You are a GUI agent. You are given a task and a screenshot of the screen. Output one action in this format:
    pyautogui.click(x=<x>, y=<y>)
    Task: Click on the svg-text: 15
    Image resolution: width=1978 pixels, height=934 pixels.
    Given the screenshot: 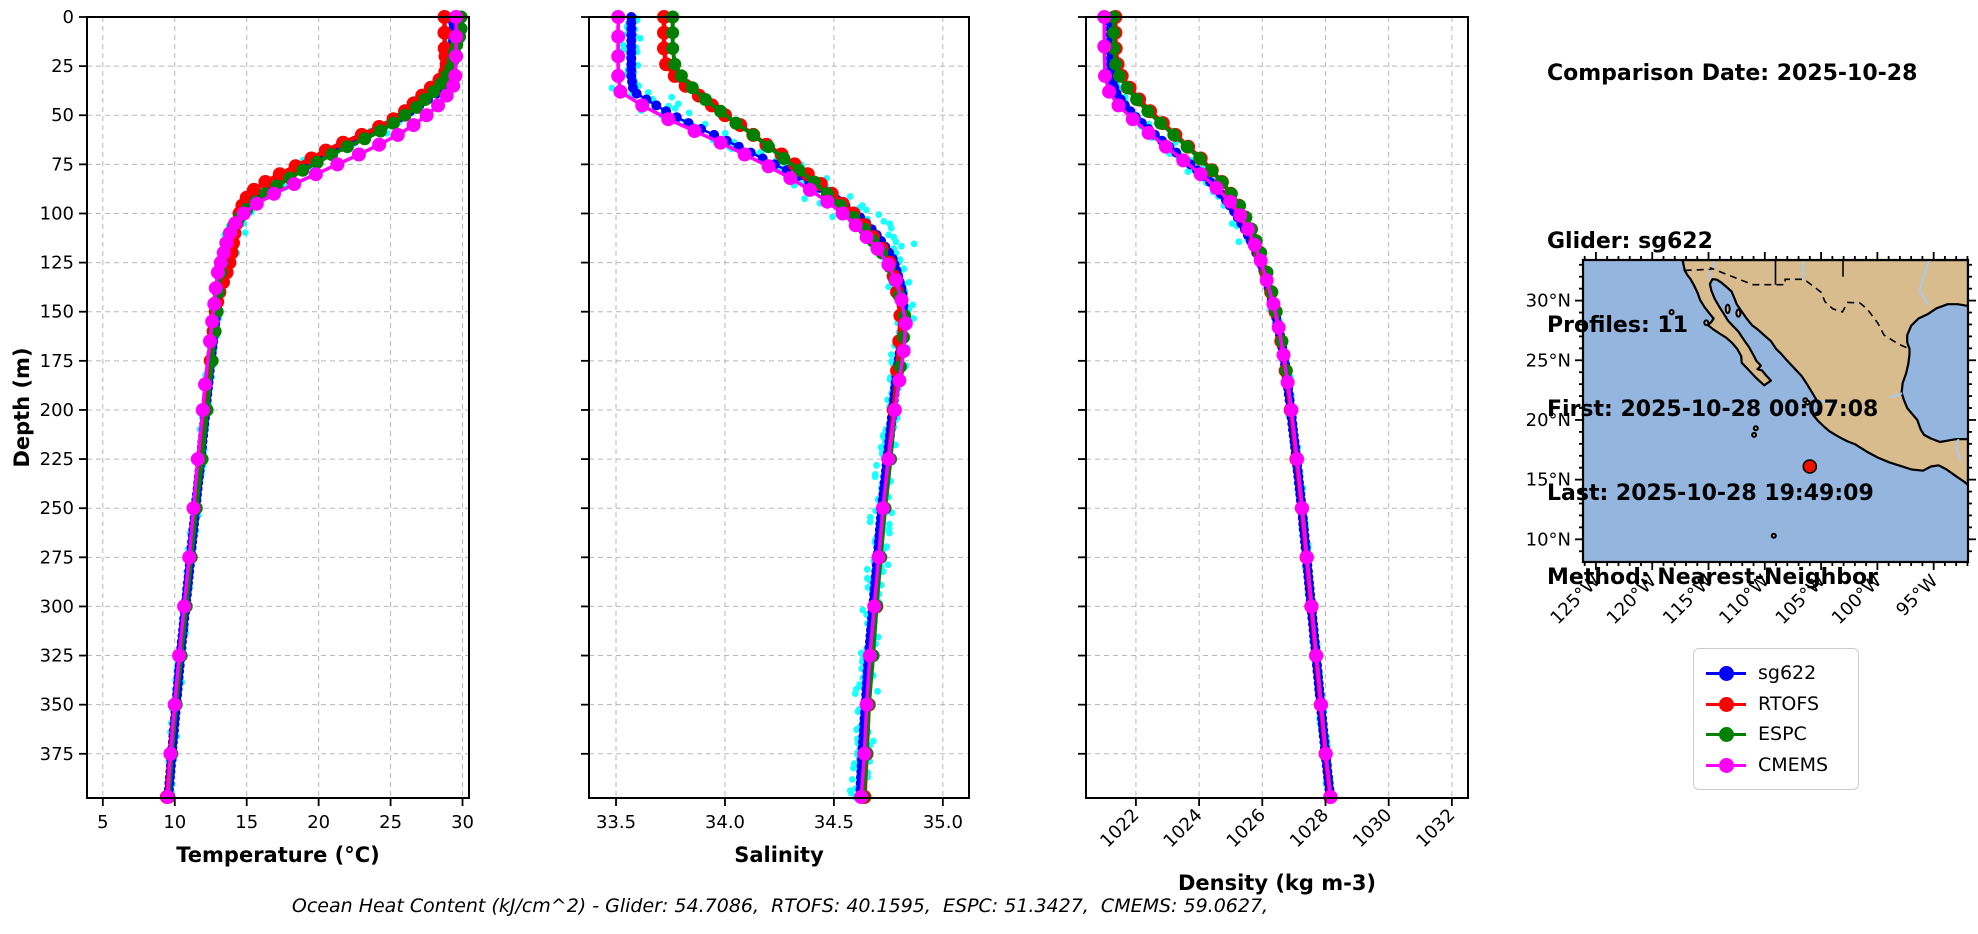 What is the action you would take?
    pyautogui.click(x=246, y=822)
    